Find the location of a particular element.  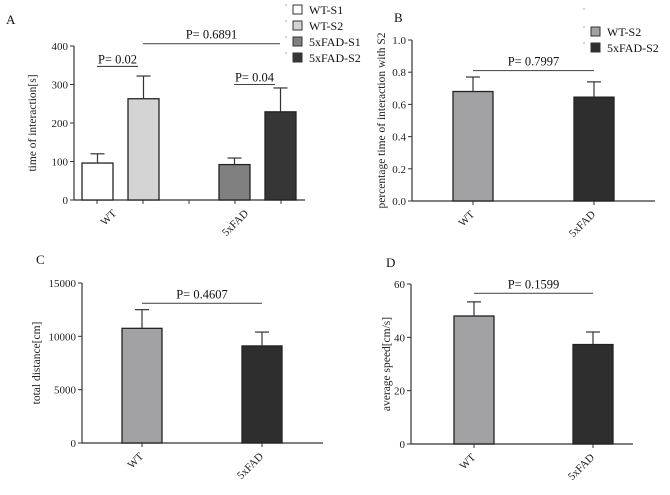

legend: WT-S2 5xFAD-S2 is located at coordinates (621, 31).